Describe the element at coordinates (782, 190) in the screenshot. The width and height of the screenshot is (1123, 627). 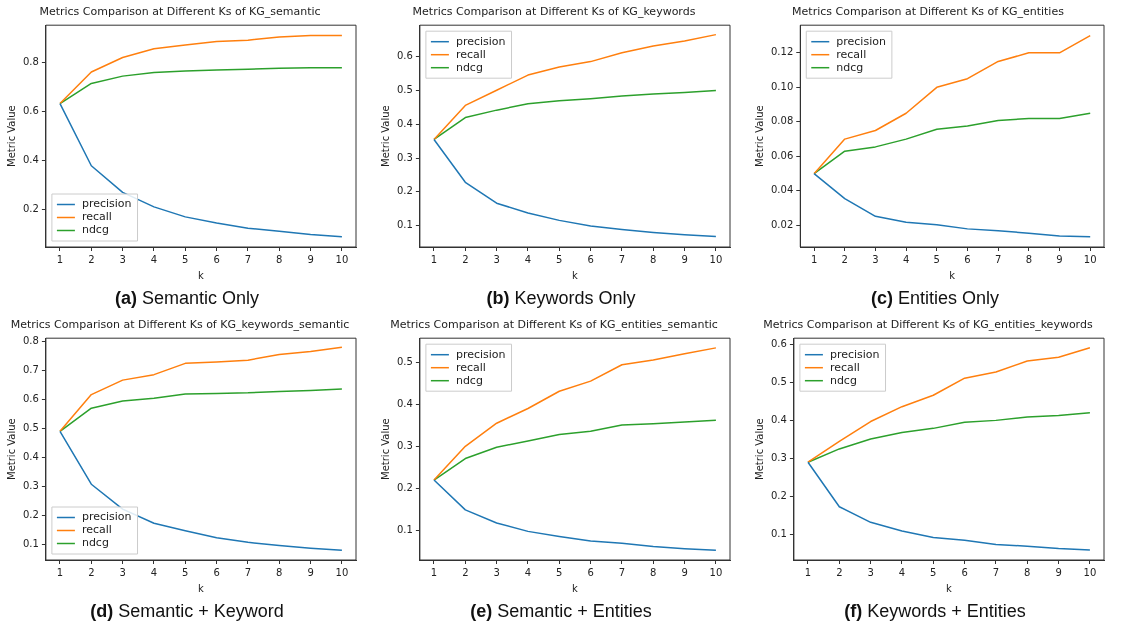
I see `y-tick-label: 0.04` at that location.